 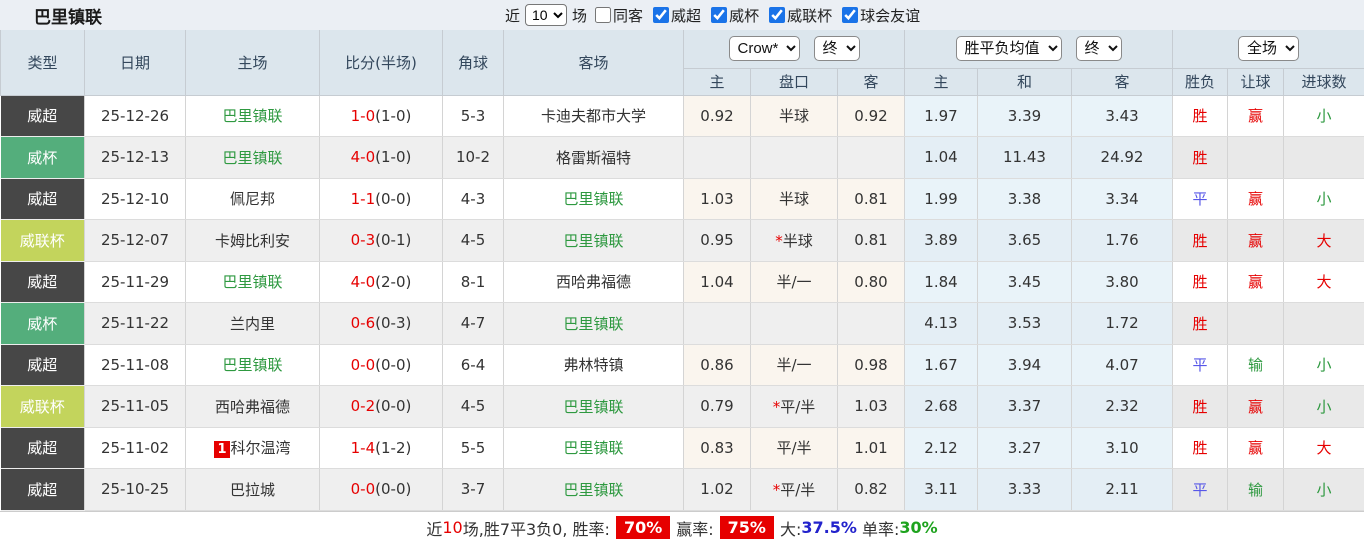 I want to click on odds-group-header: Crow* 终, so click(x=794, y=49).